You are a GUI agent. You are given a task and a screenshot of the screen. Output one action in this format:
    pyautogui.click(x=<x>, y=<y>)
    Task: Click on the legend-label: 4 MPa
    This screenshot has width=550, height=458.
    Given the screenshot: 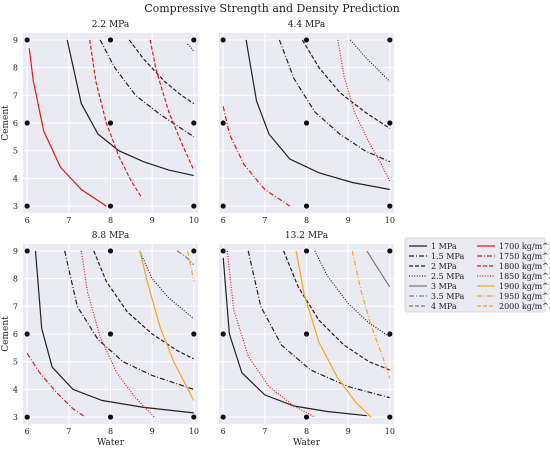 What is the action you would take?
    pyautogui.click(x=444, y=306)
    